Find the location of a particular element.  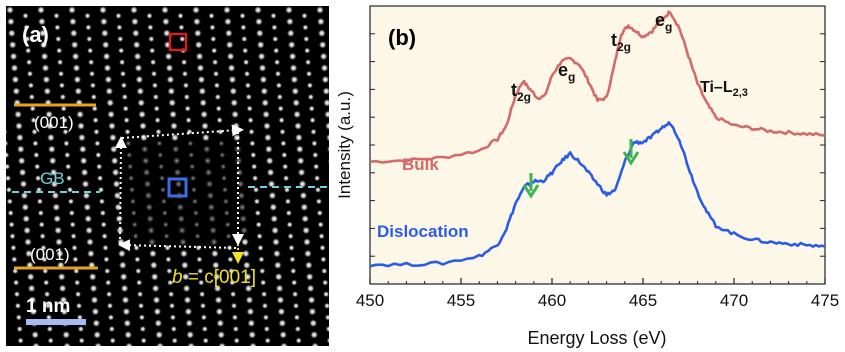

x-ticks: 450 455 460 465 470 475 is located at coordinates (597, 294).